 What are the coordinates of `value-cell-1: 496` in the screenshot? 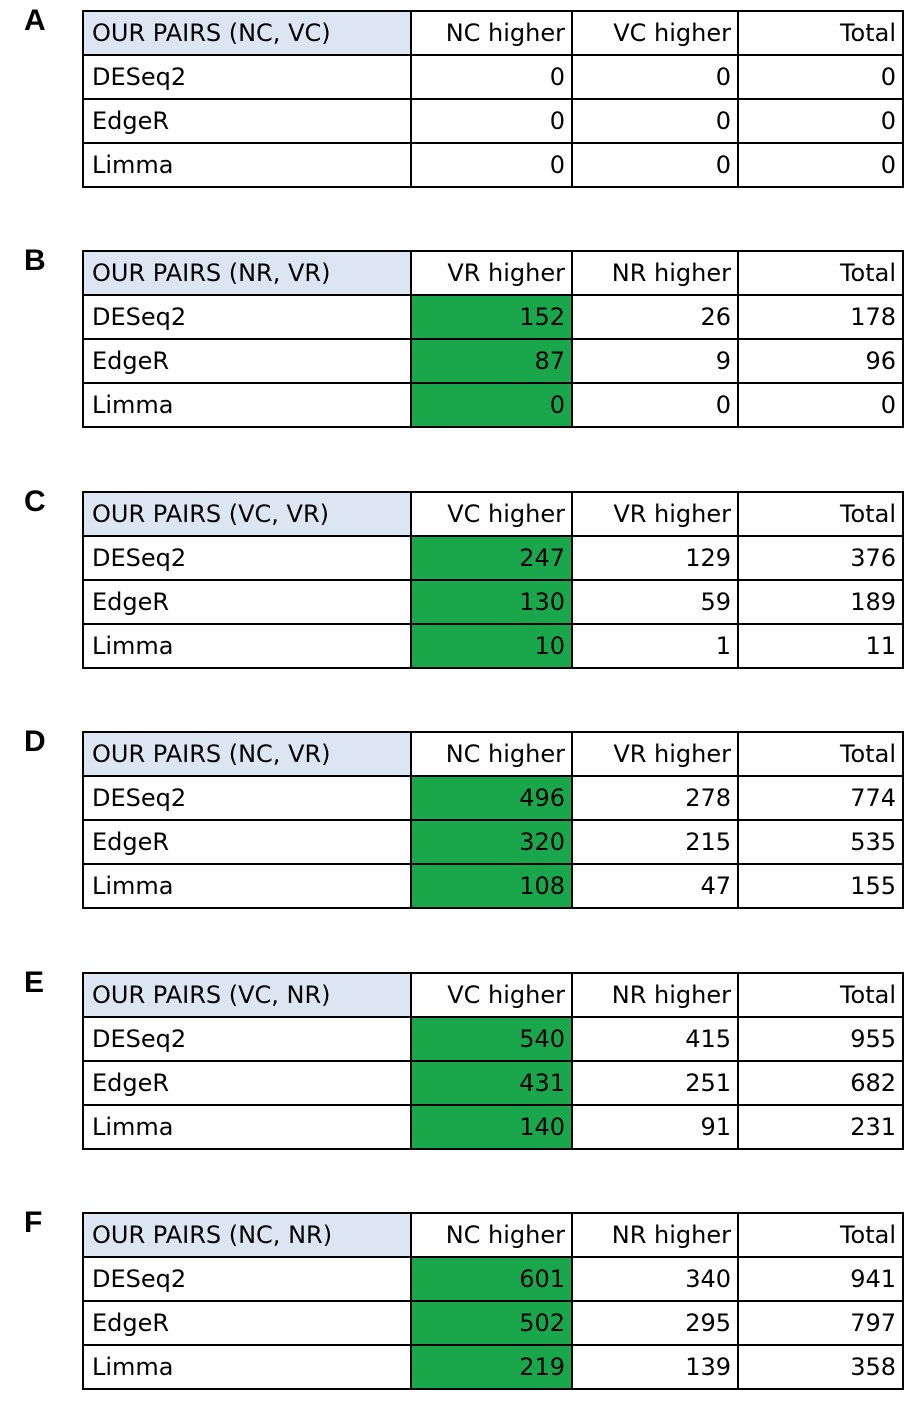 It's located at (491, 798).